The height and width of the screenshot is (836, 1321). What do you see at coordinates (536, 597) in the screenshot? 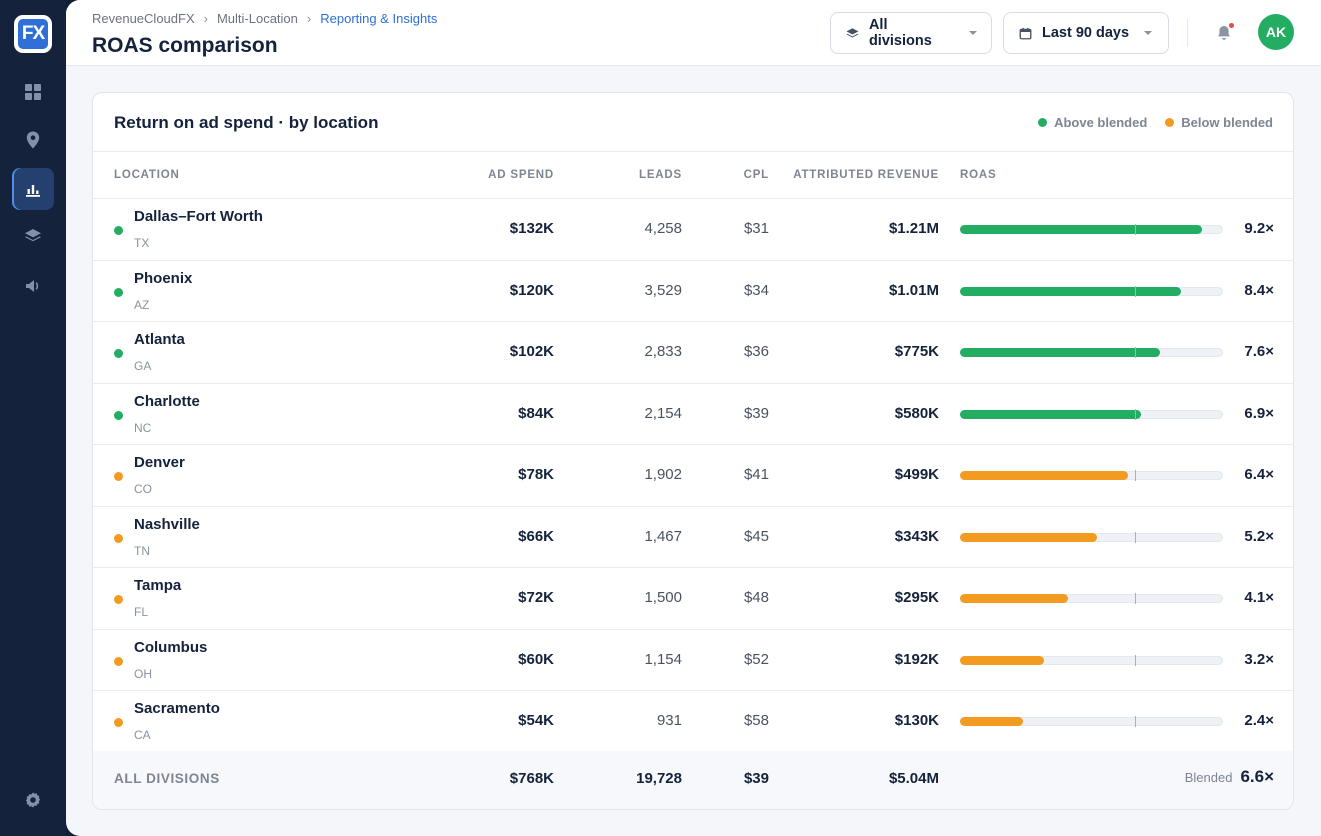
I see `ad-spend-cell: $72K` at bounding box center [536, 597].